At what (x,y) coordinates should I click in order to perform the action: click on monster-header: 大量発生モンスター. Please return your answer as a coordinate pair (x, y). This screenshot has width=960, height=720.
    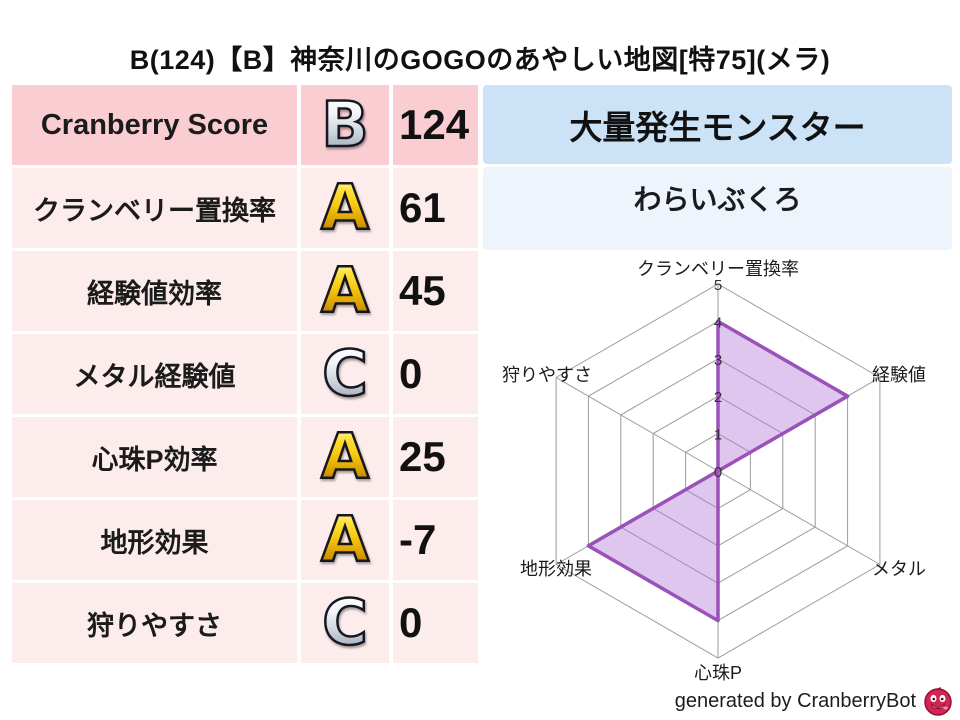
    Looking at the image, I should click on (717, 124).